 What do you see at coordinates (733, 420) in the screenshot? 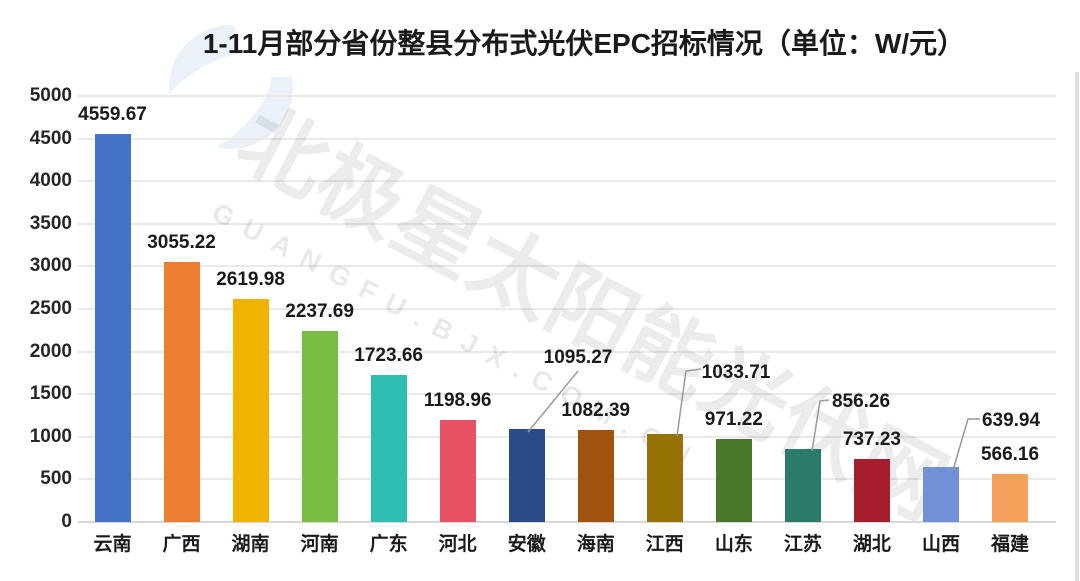
I see `value-label-9: 971.22` at bounding box center [733, 420].